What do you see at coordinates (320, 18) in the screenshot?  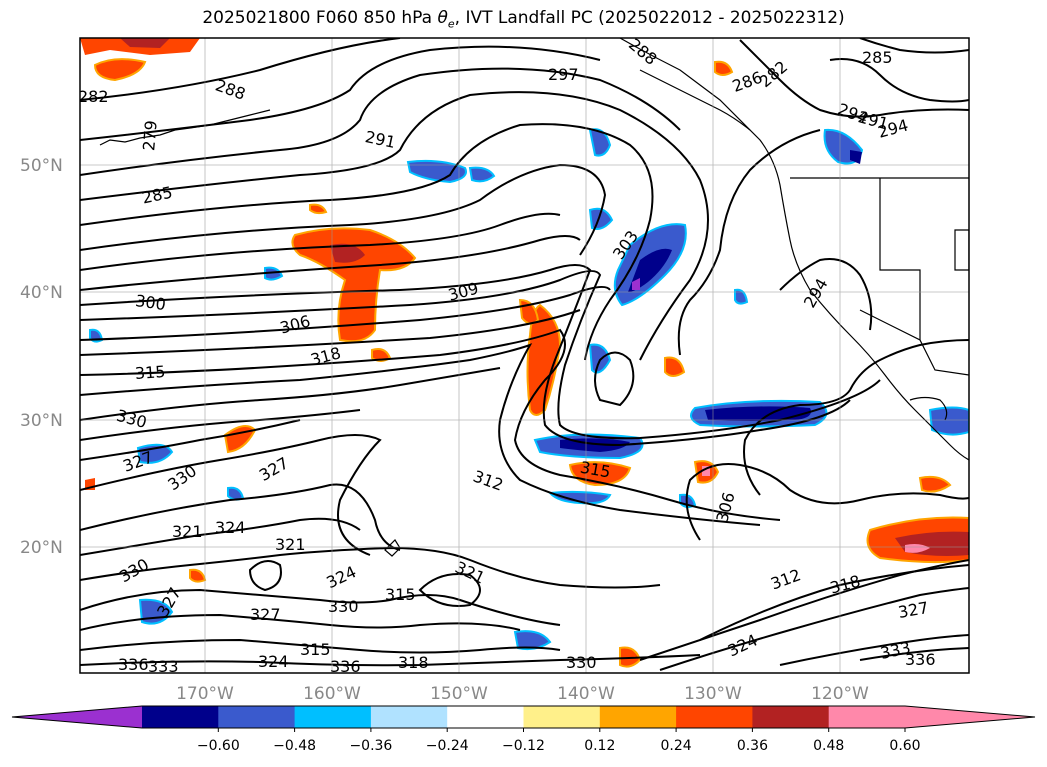 I see `title-prefix: 2025021800 F060 850 hPa` at bounding box center [320, 18].